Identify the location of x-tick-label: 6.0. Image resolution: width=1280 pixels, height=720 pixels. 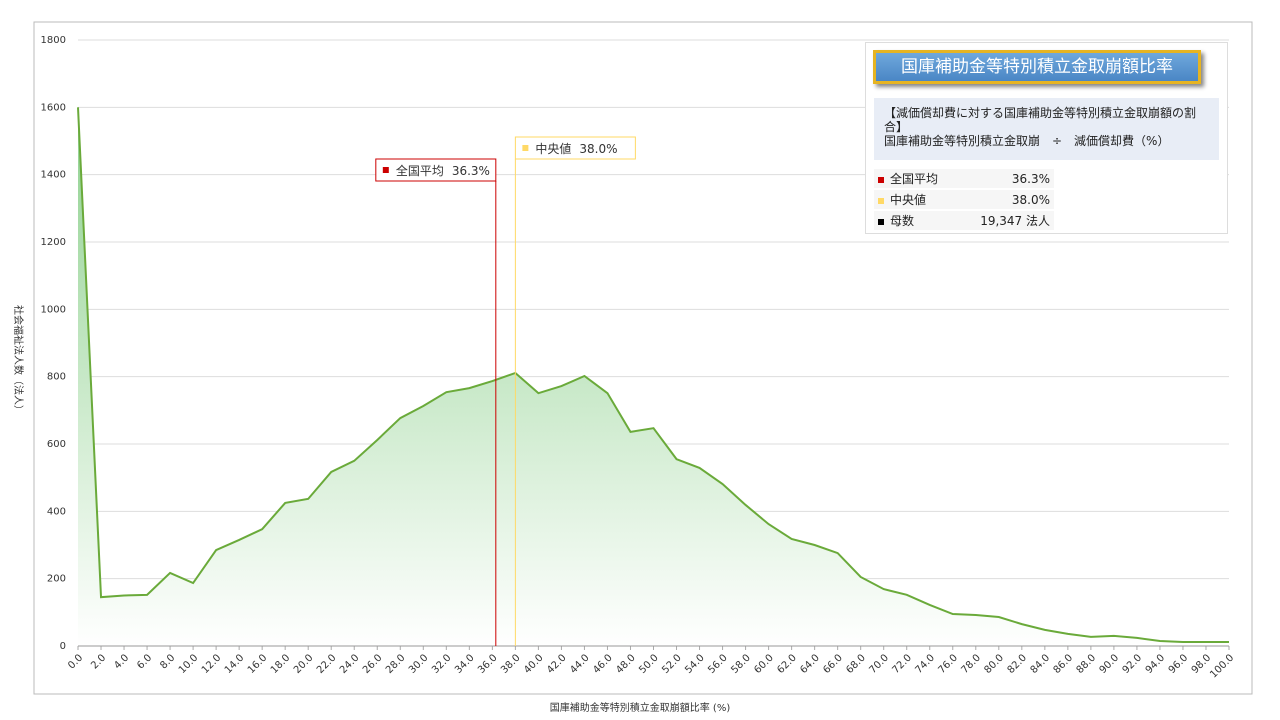
(144, 661).